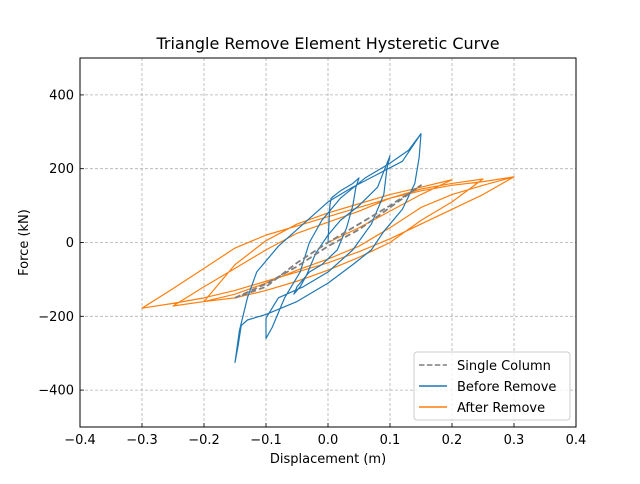 This screenshot has width=640, height=484. I want to click on y-axis-label: Force (kN), so click(24, 242).